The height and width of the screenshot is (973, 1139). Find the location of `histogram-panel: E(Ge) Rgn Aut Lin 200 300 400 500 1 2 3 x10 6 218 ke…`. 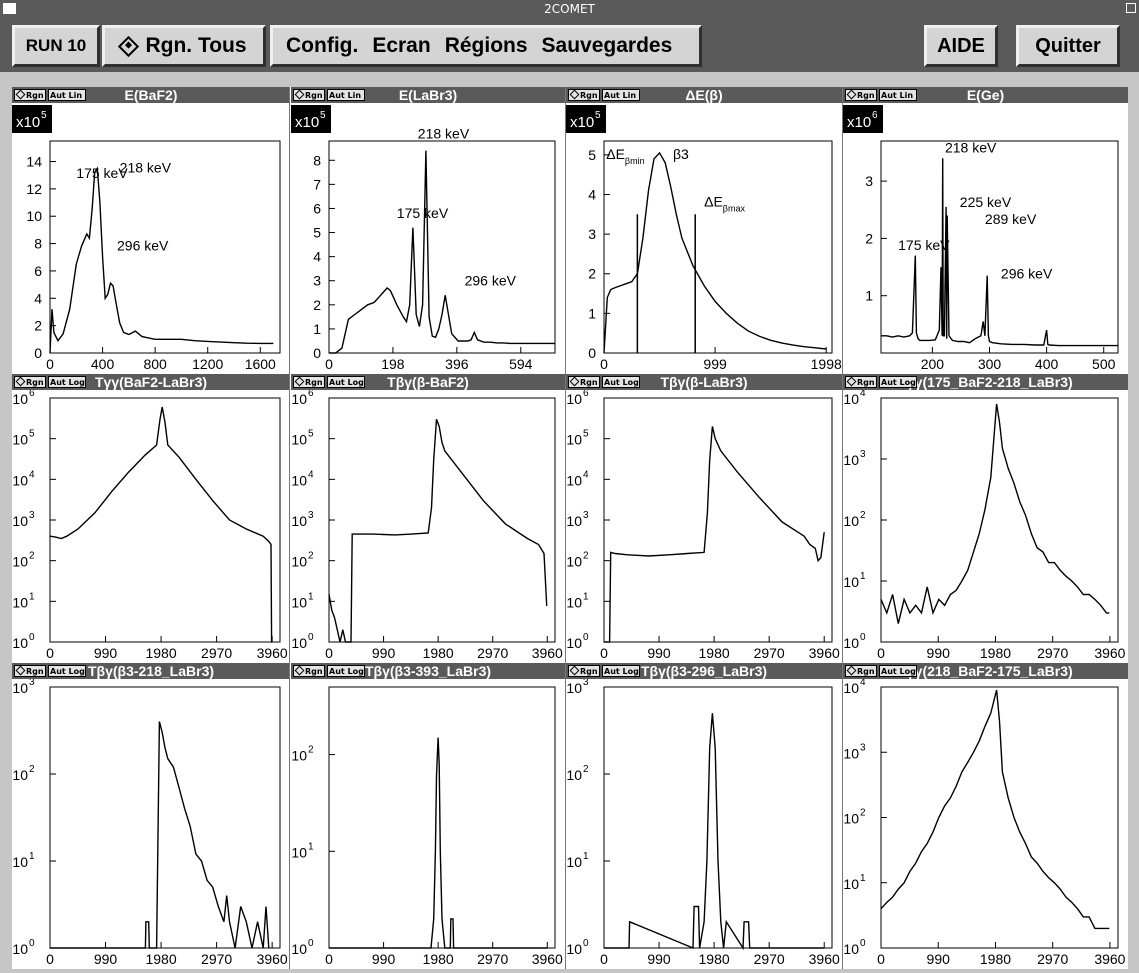

histogram-panel: E(Ge) Rgn Aut Lin 200 300 400 500 1 2 3 x10 6 218 ke… is located at coordinates (985, 230).